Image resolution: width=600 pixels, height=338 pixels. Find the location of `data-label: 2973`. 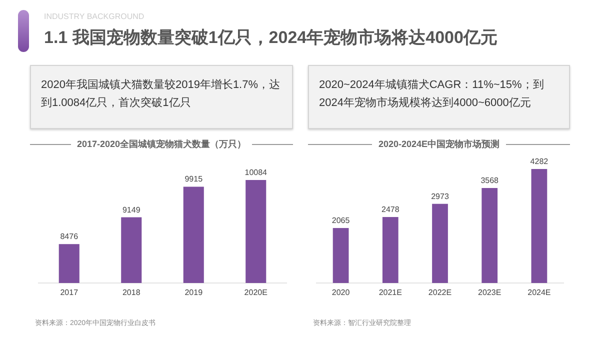

data-label: 2973 is located at coordinates (440, 196).